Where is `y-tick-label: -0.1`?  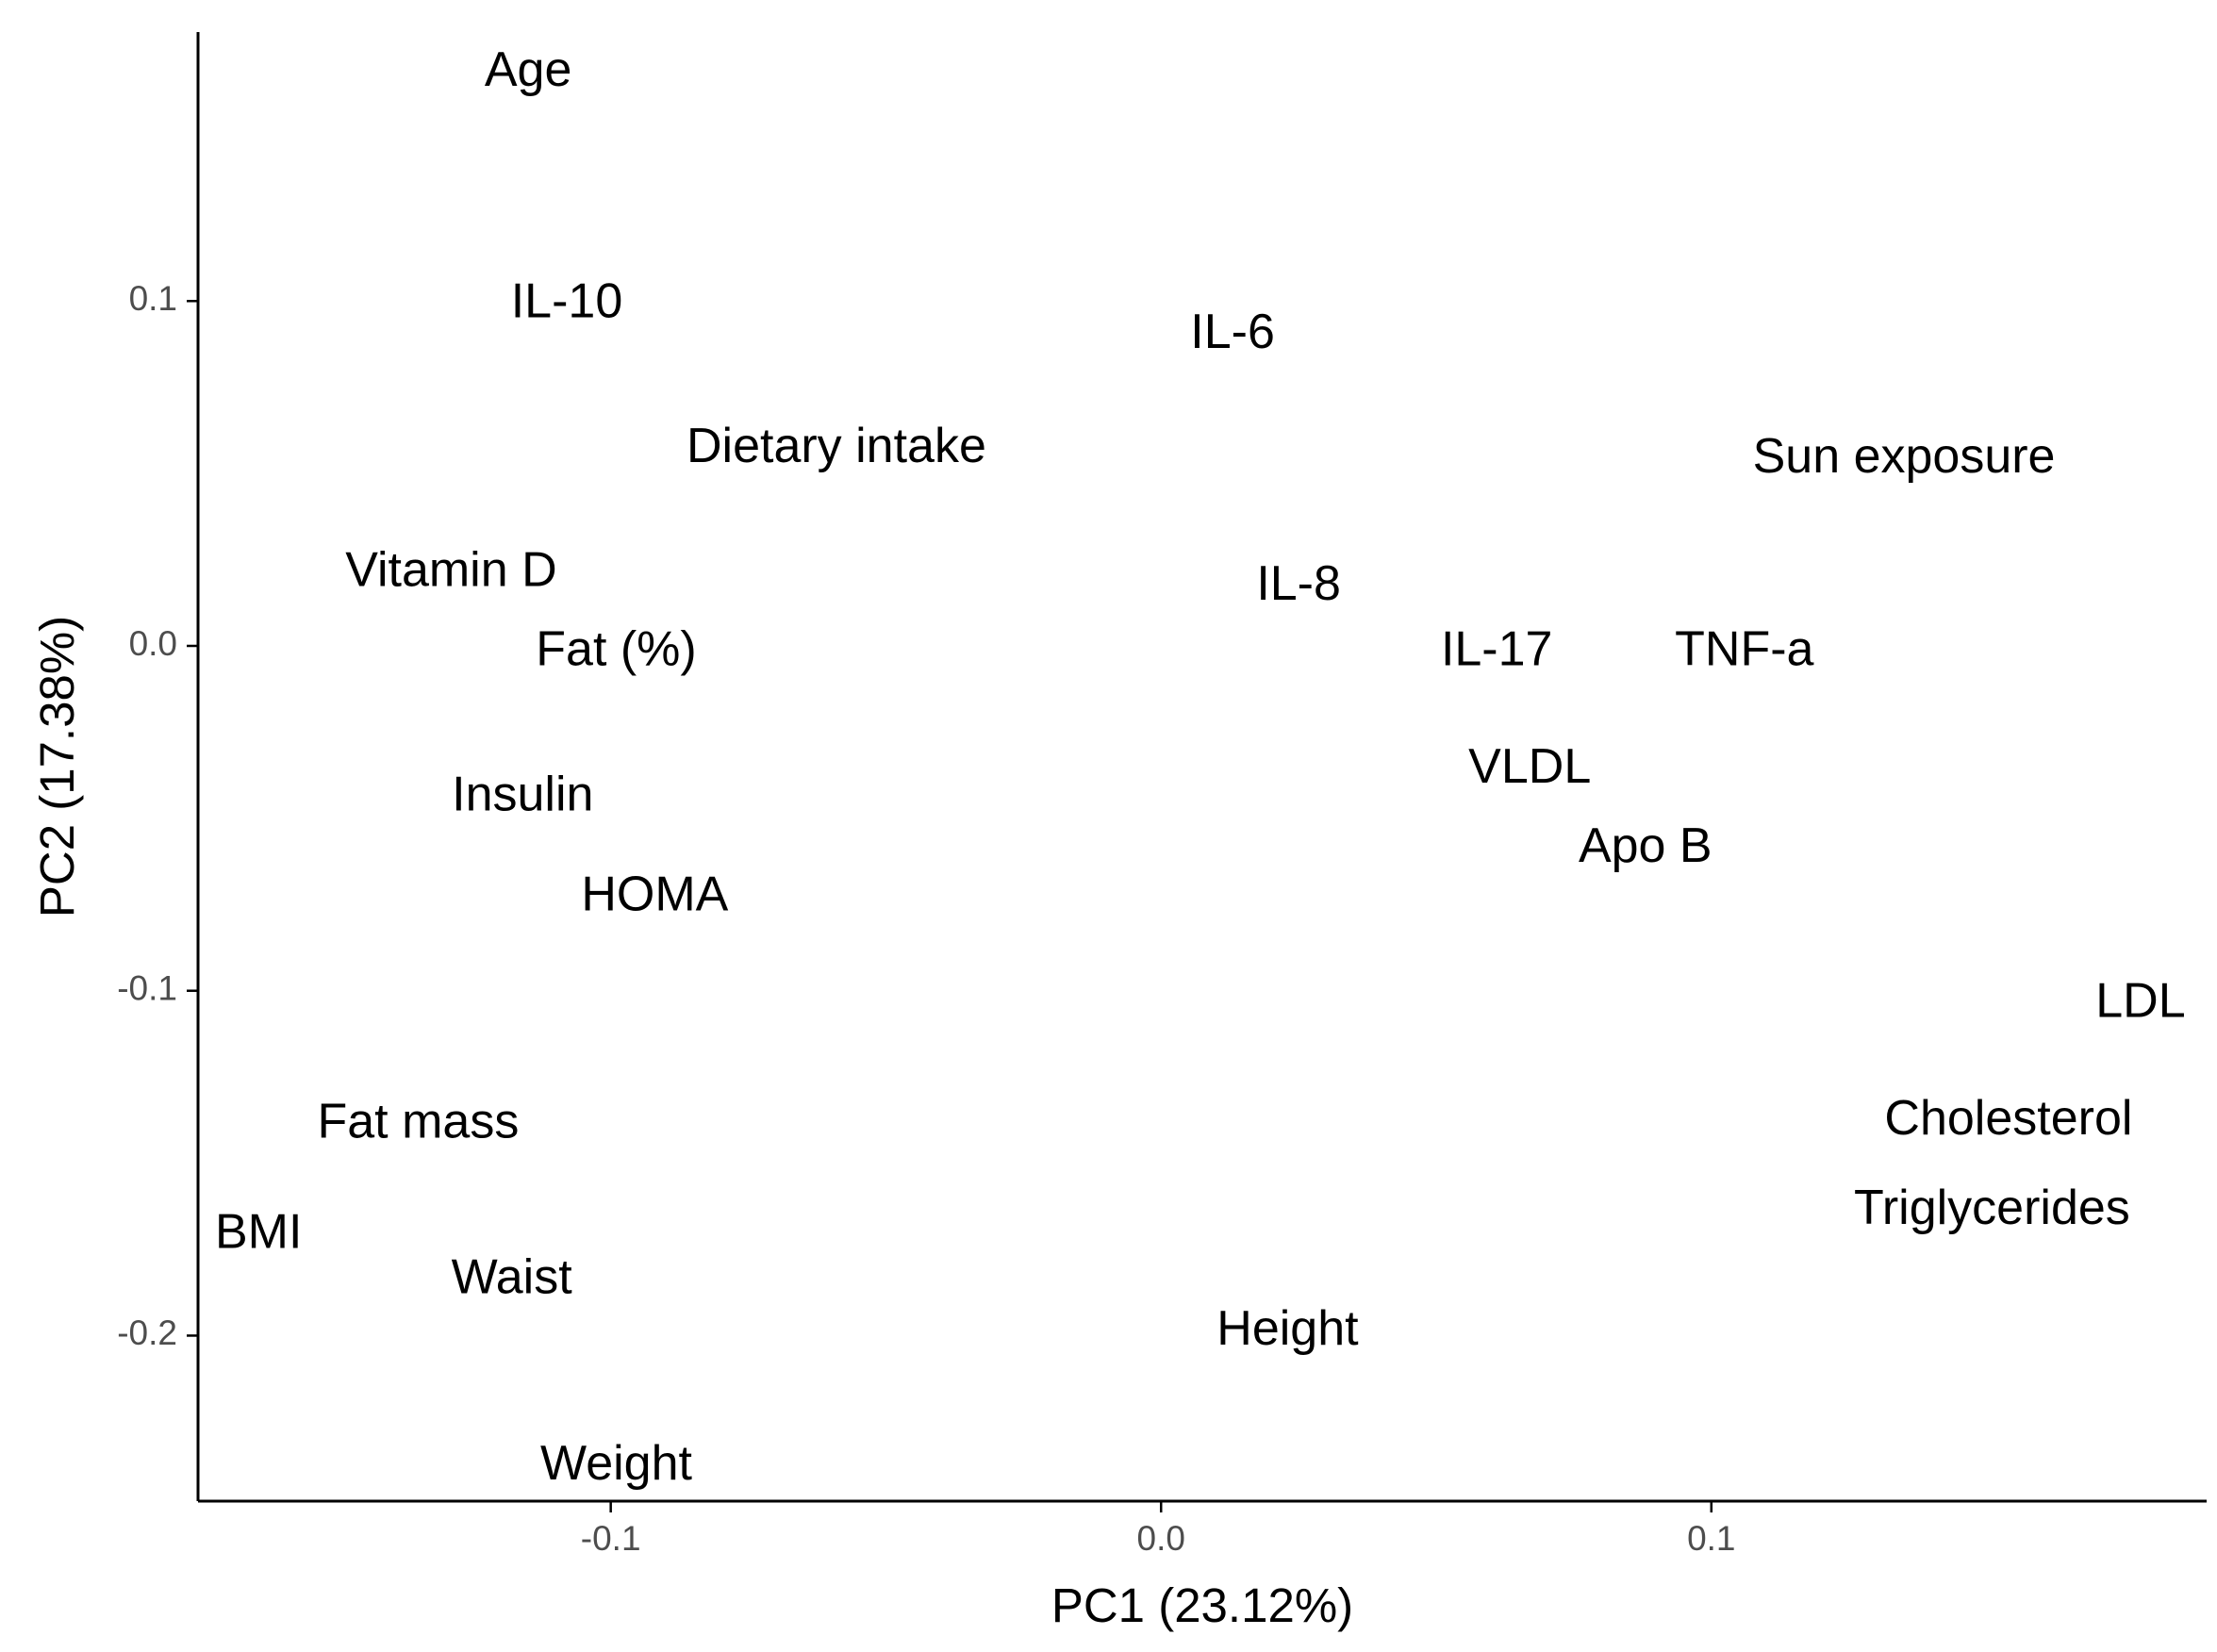 y-tick-label: -0.1 is located at coordinates (147, 989).